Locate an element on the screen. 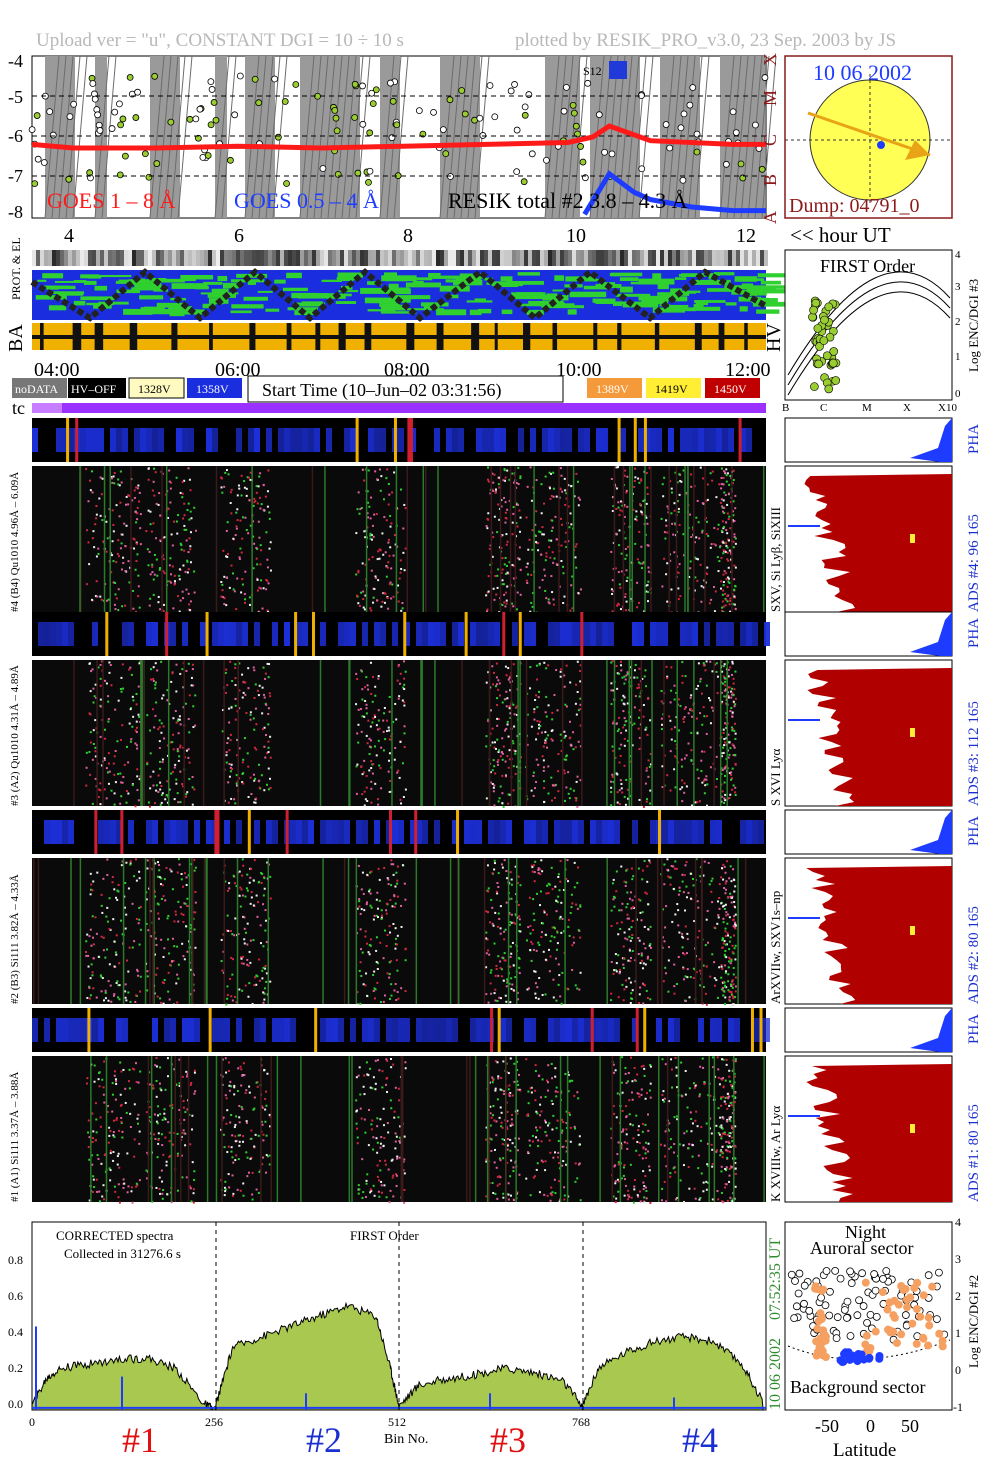  fo-xtick: B is located at coordinates (785, 408).